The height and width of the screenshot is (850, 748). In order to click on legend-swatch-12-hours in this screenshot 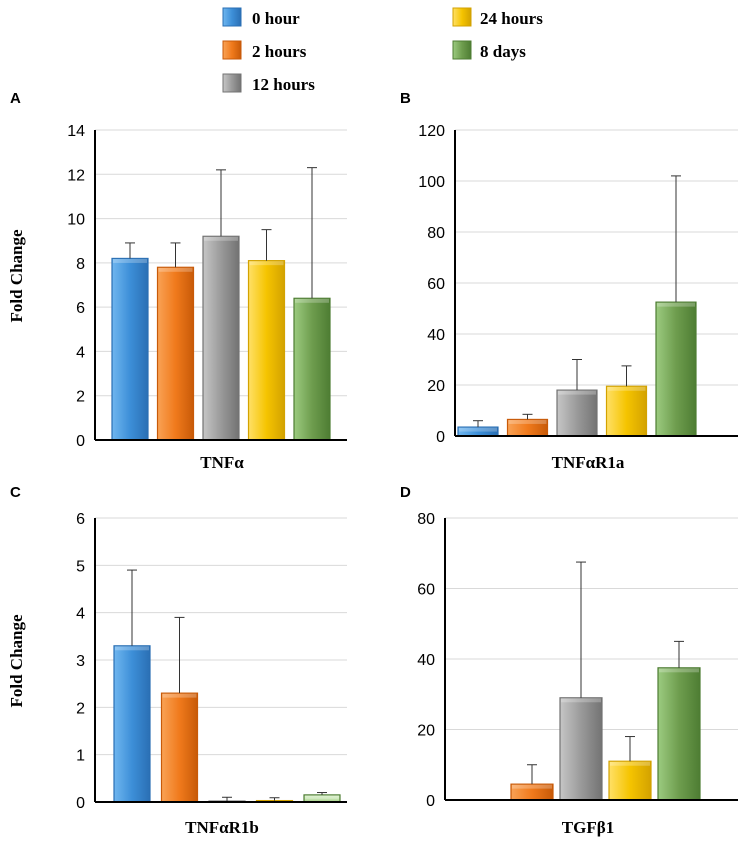, I will do `click(232, 83)`.